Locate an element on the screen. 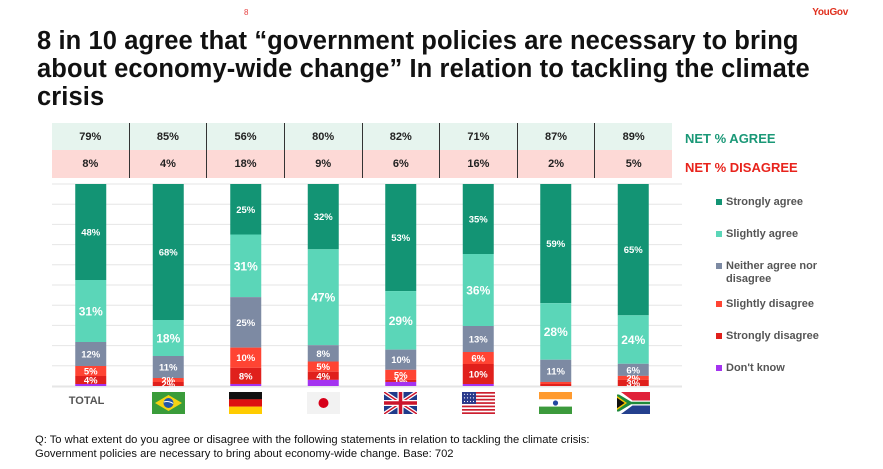 The width and height of the screenshot is (883, 469). flag-south-africa-icon is located at coordinates (633, 403).